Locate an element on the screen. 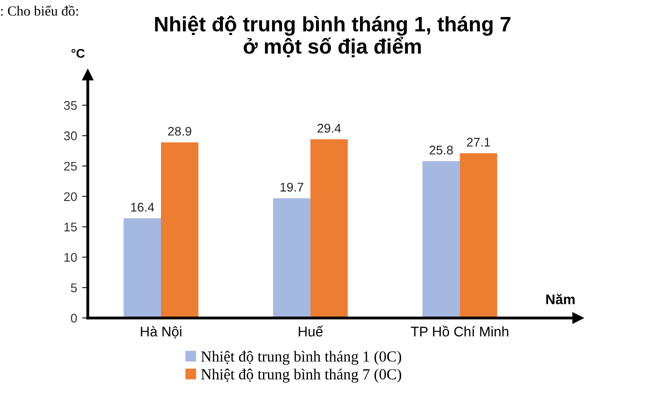  legend-label: Nhiệt độ trung bình tháng 1 (0C) is located at coordinates (301, 357).